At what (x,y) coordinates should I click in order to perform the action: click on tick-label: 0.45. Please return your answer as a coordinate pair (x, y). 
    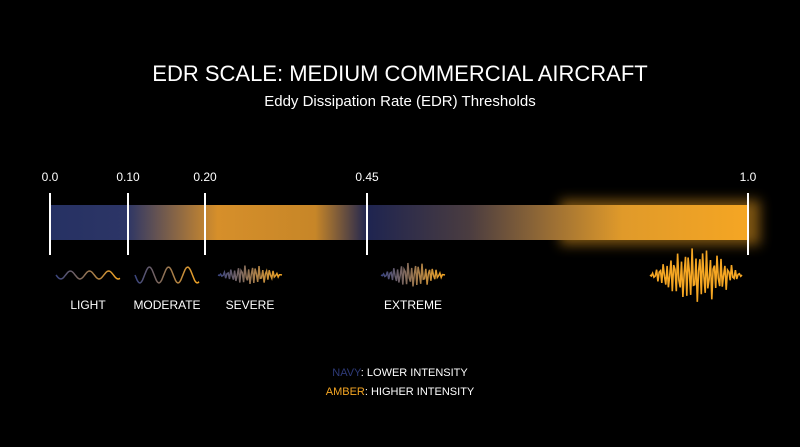
    Looking at the image, I should click on (367, 177).